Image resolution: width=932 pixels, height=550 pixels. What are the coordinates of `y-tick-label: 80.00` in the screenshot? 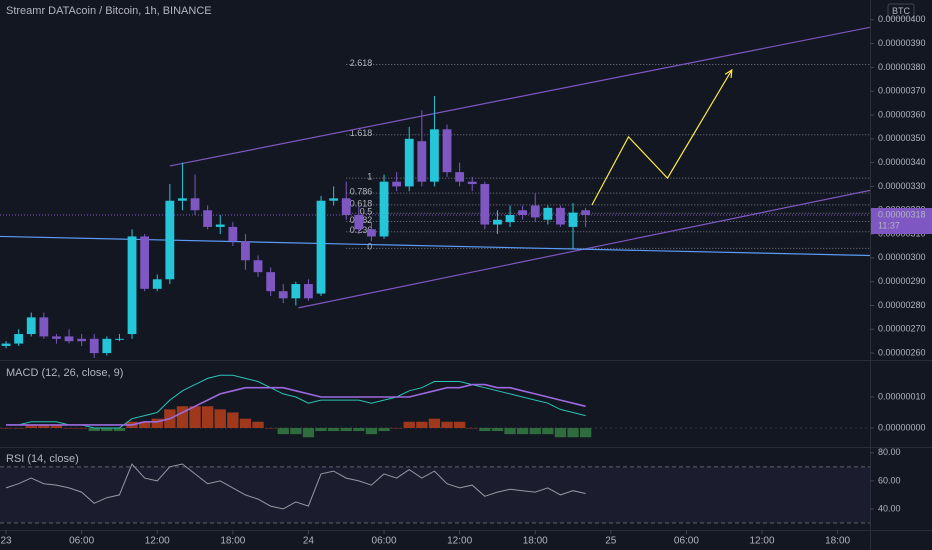 It's located at (889, 452).